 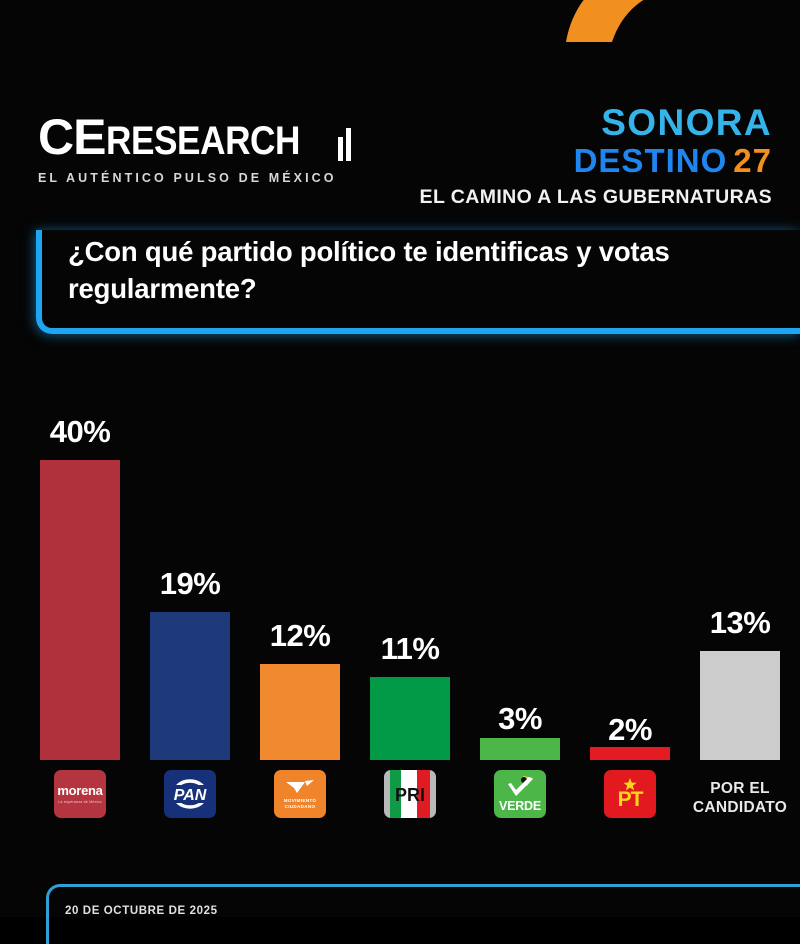 I want to click on party-logo-mc: MOVIMIENTO CIUDADANO, so click(x=300, y=794).